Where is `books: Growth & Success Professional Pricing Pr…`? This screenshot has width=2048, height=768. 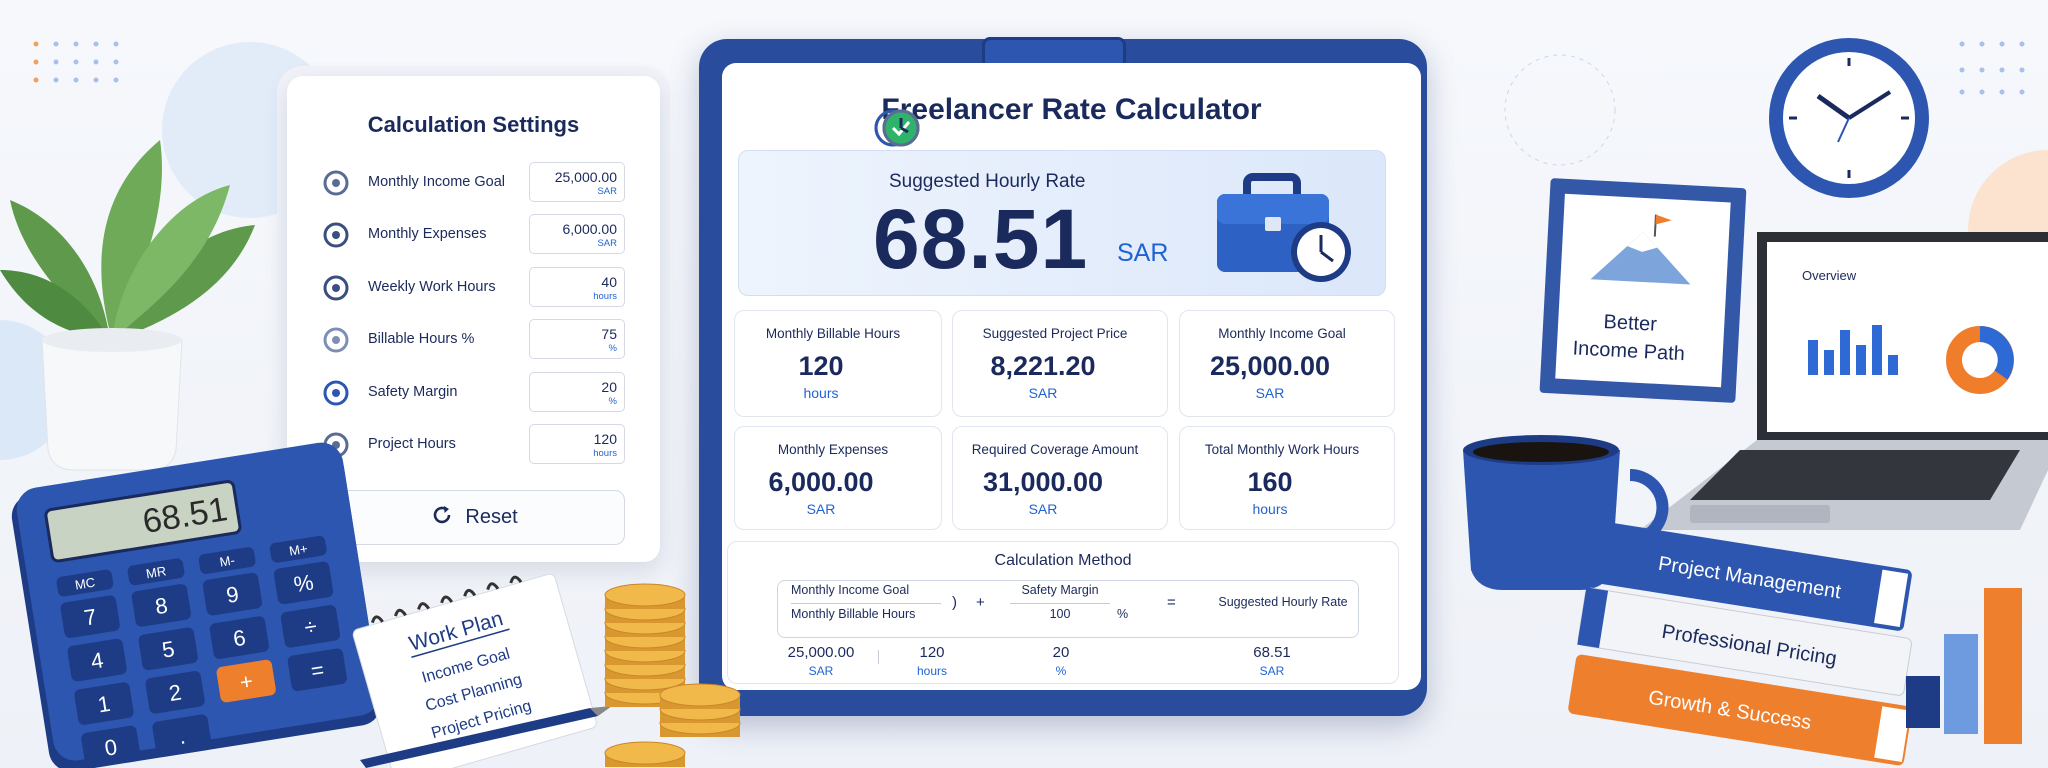 books: Growth & Success Professional Pricing Pr… is located at coordinates (1740, 644).